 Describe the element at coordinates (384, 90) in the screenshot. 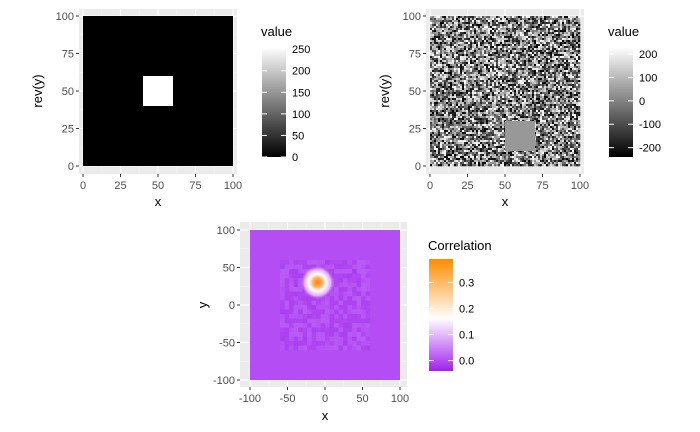

I see `panel-2-y-axis-label: rev(y)` at that location.